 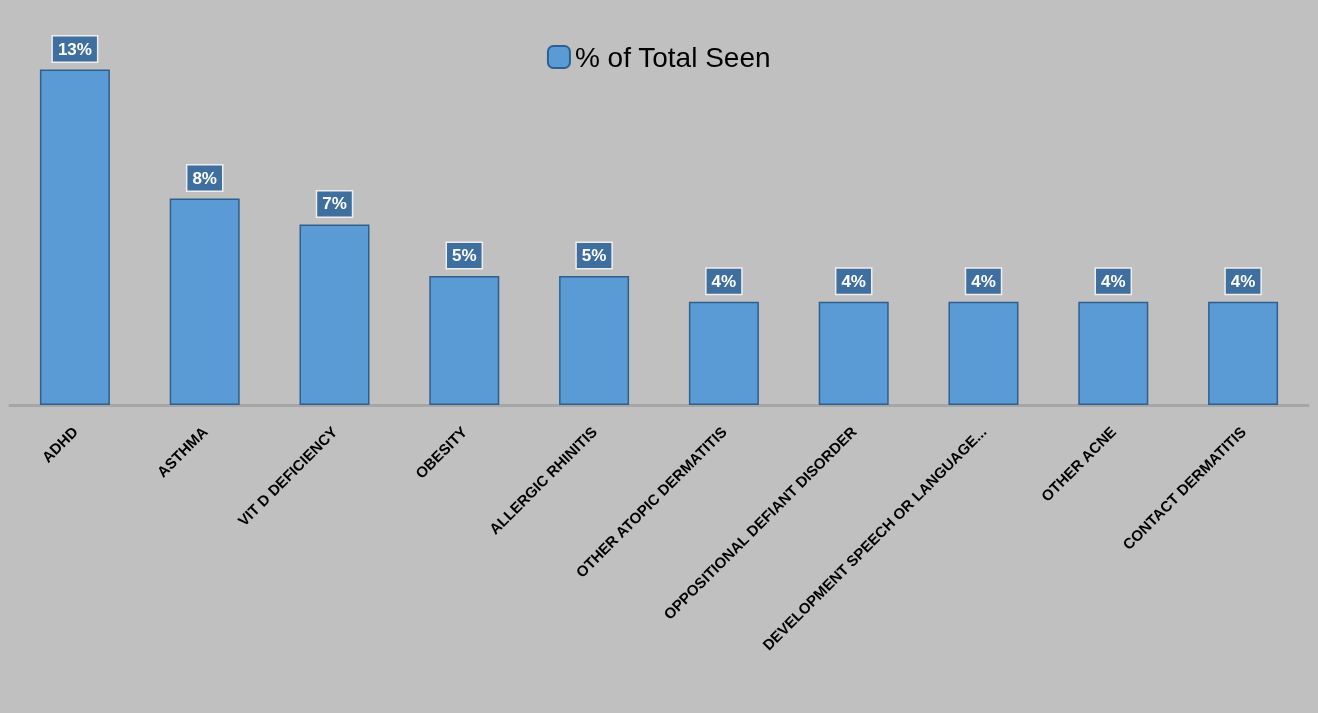 I want to click on data-label: 13%, so click(x=74, y=49).